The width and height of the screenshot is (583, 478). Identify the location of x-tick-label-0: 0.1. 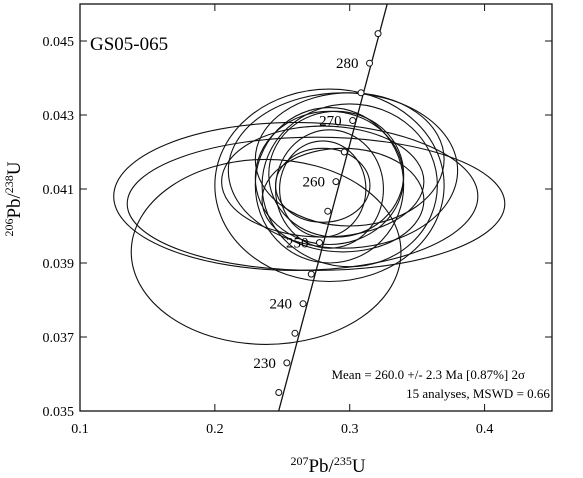
(80, 429).